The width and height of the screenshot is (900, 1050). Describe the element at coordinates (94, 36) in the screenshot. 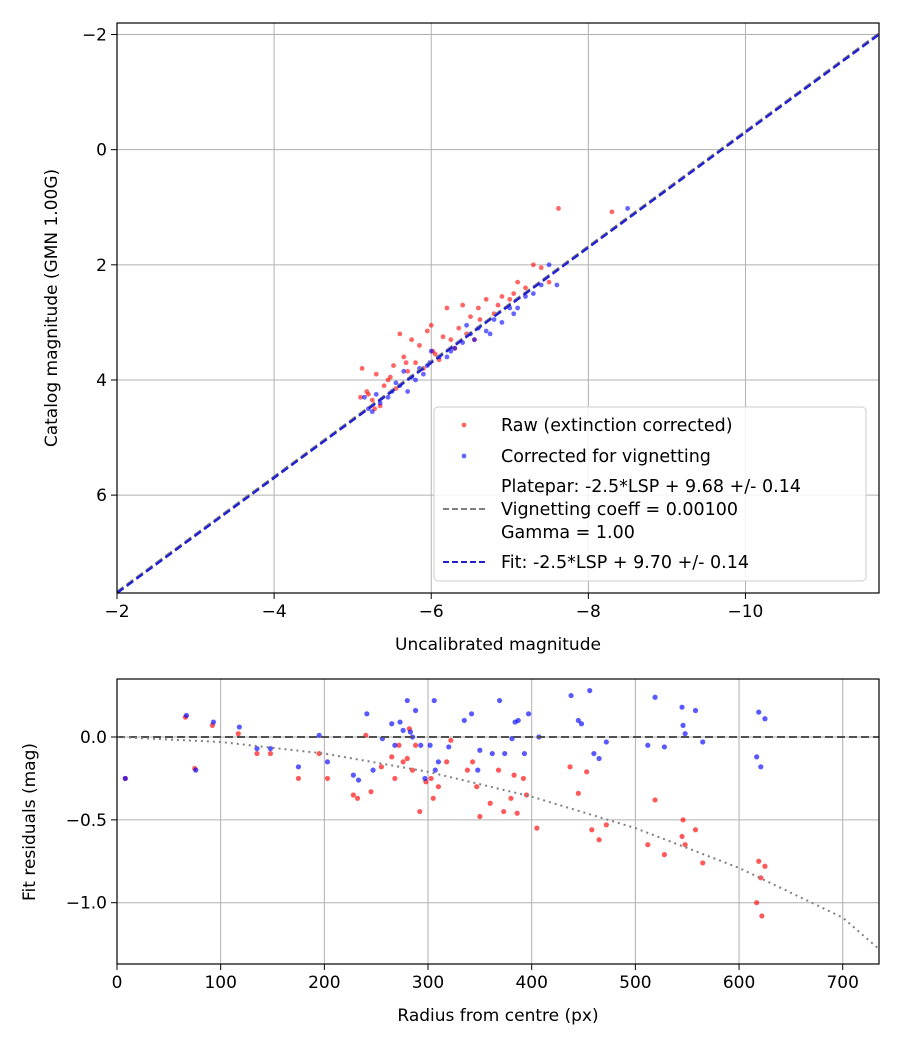

I see `y-tick-label: −2` at that location.